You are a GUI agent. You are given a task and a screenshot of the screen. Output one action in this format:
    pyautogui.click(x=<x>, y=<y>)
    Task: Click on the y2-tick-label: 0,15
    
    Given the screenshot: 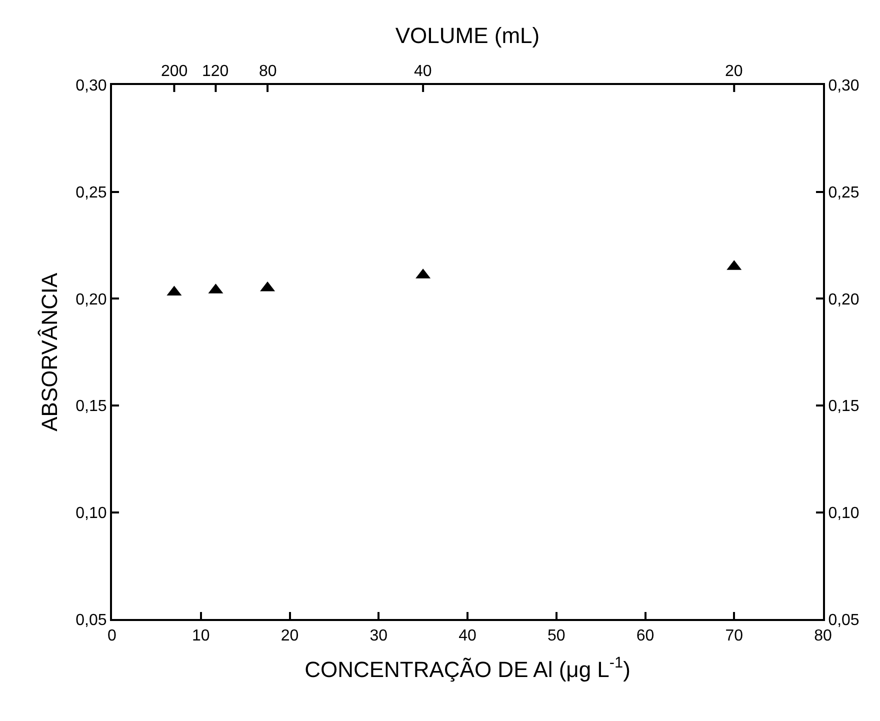 What is the action you would take?
    pyautogui.click(x=844, y=407)
    